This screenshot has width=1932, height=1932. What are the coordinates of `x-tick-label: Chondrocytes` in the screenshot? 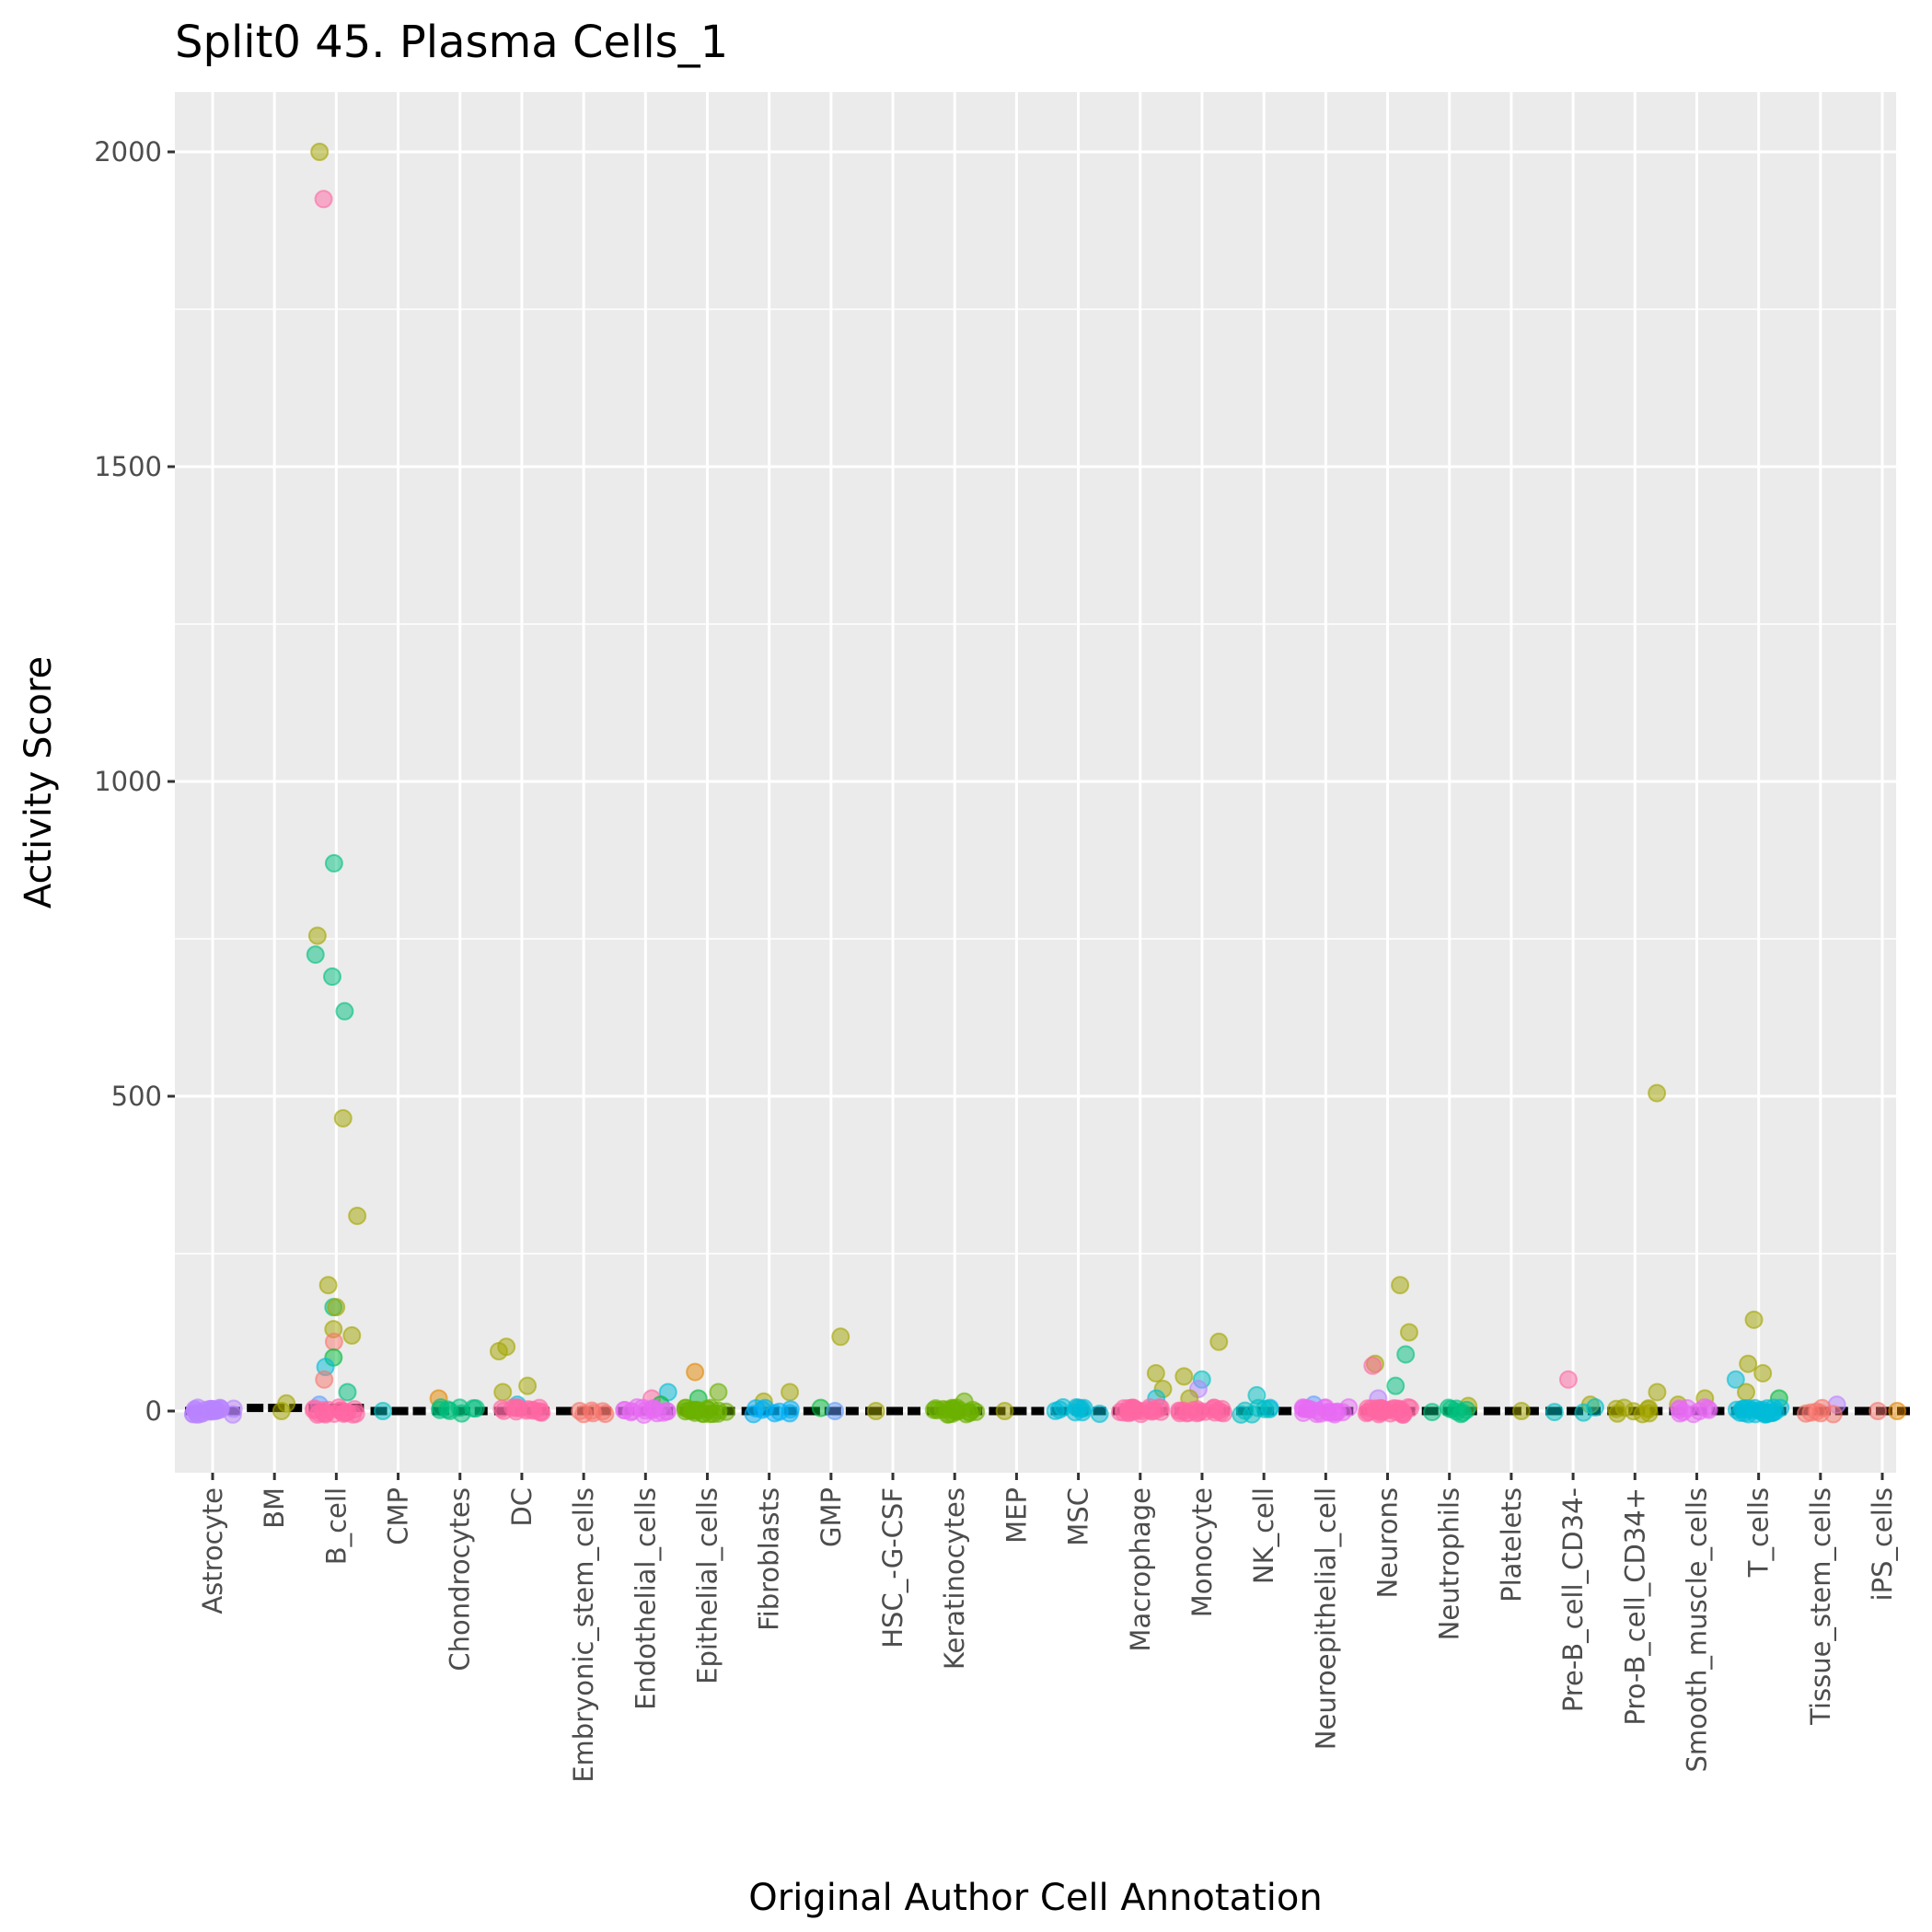 It's located at (461, 1580).